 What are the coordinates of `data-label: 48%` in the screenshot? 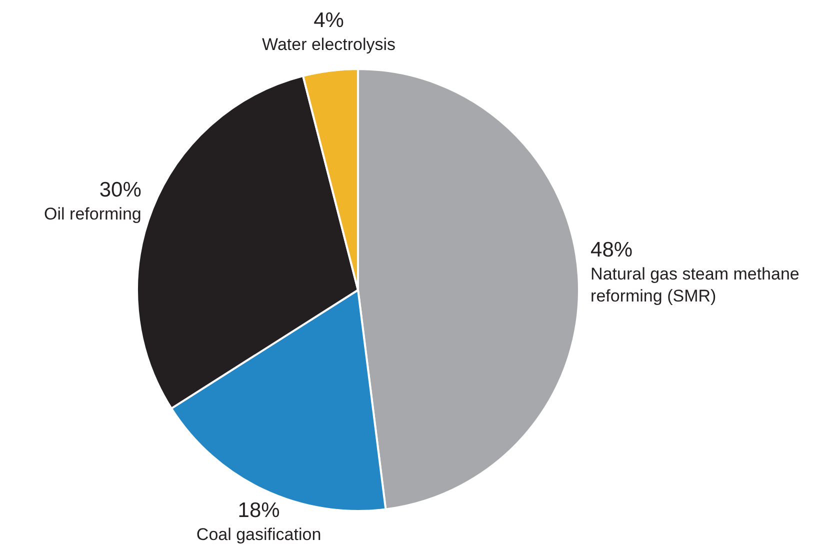 It's located at (611, 250).